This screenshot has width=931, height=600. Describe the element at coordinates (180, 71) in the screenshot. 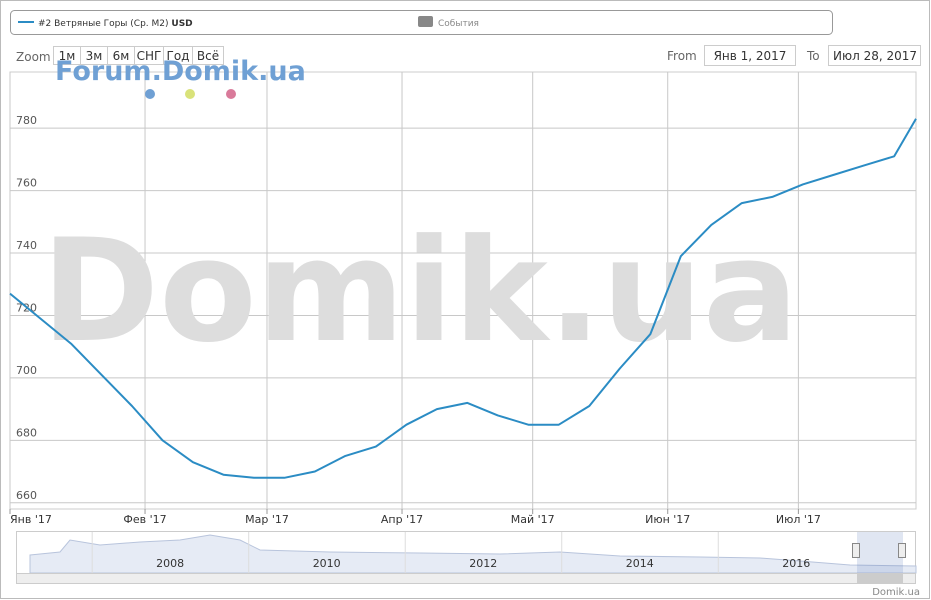

I see `watermark-small: Forum.Domik.ua` at that location.